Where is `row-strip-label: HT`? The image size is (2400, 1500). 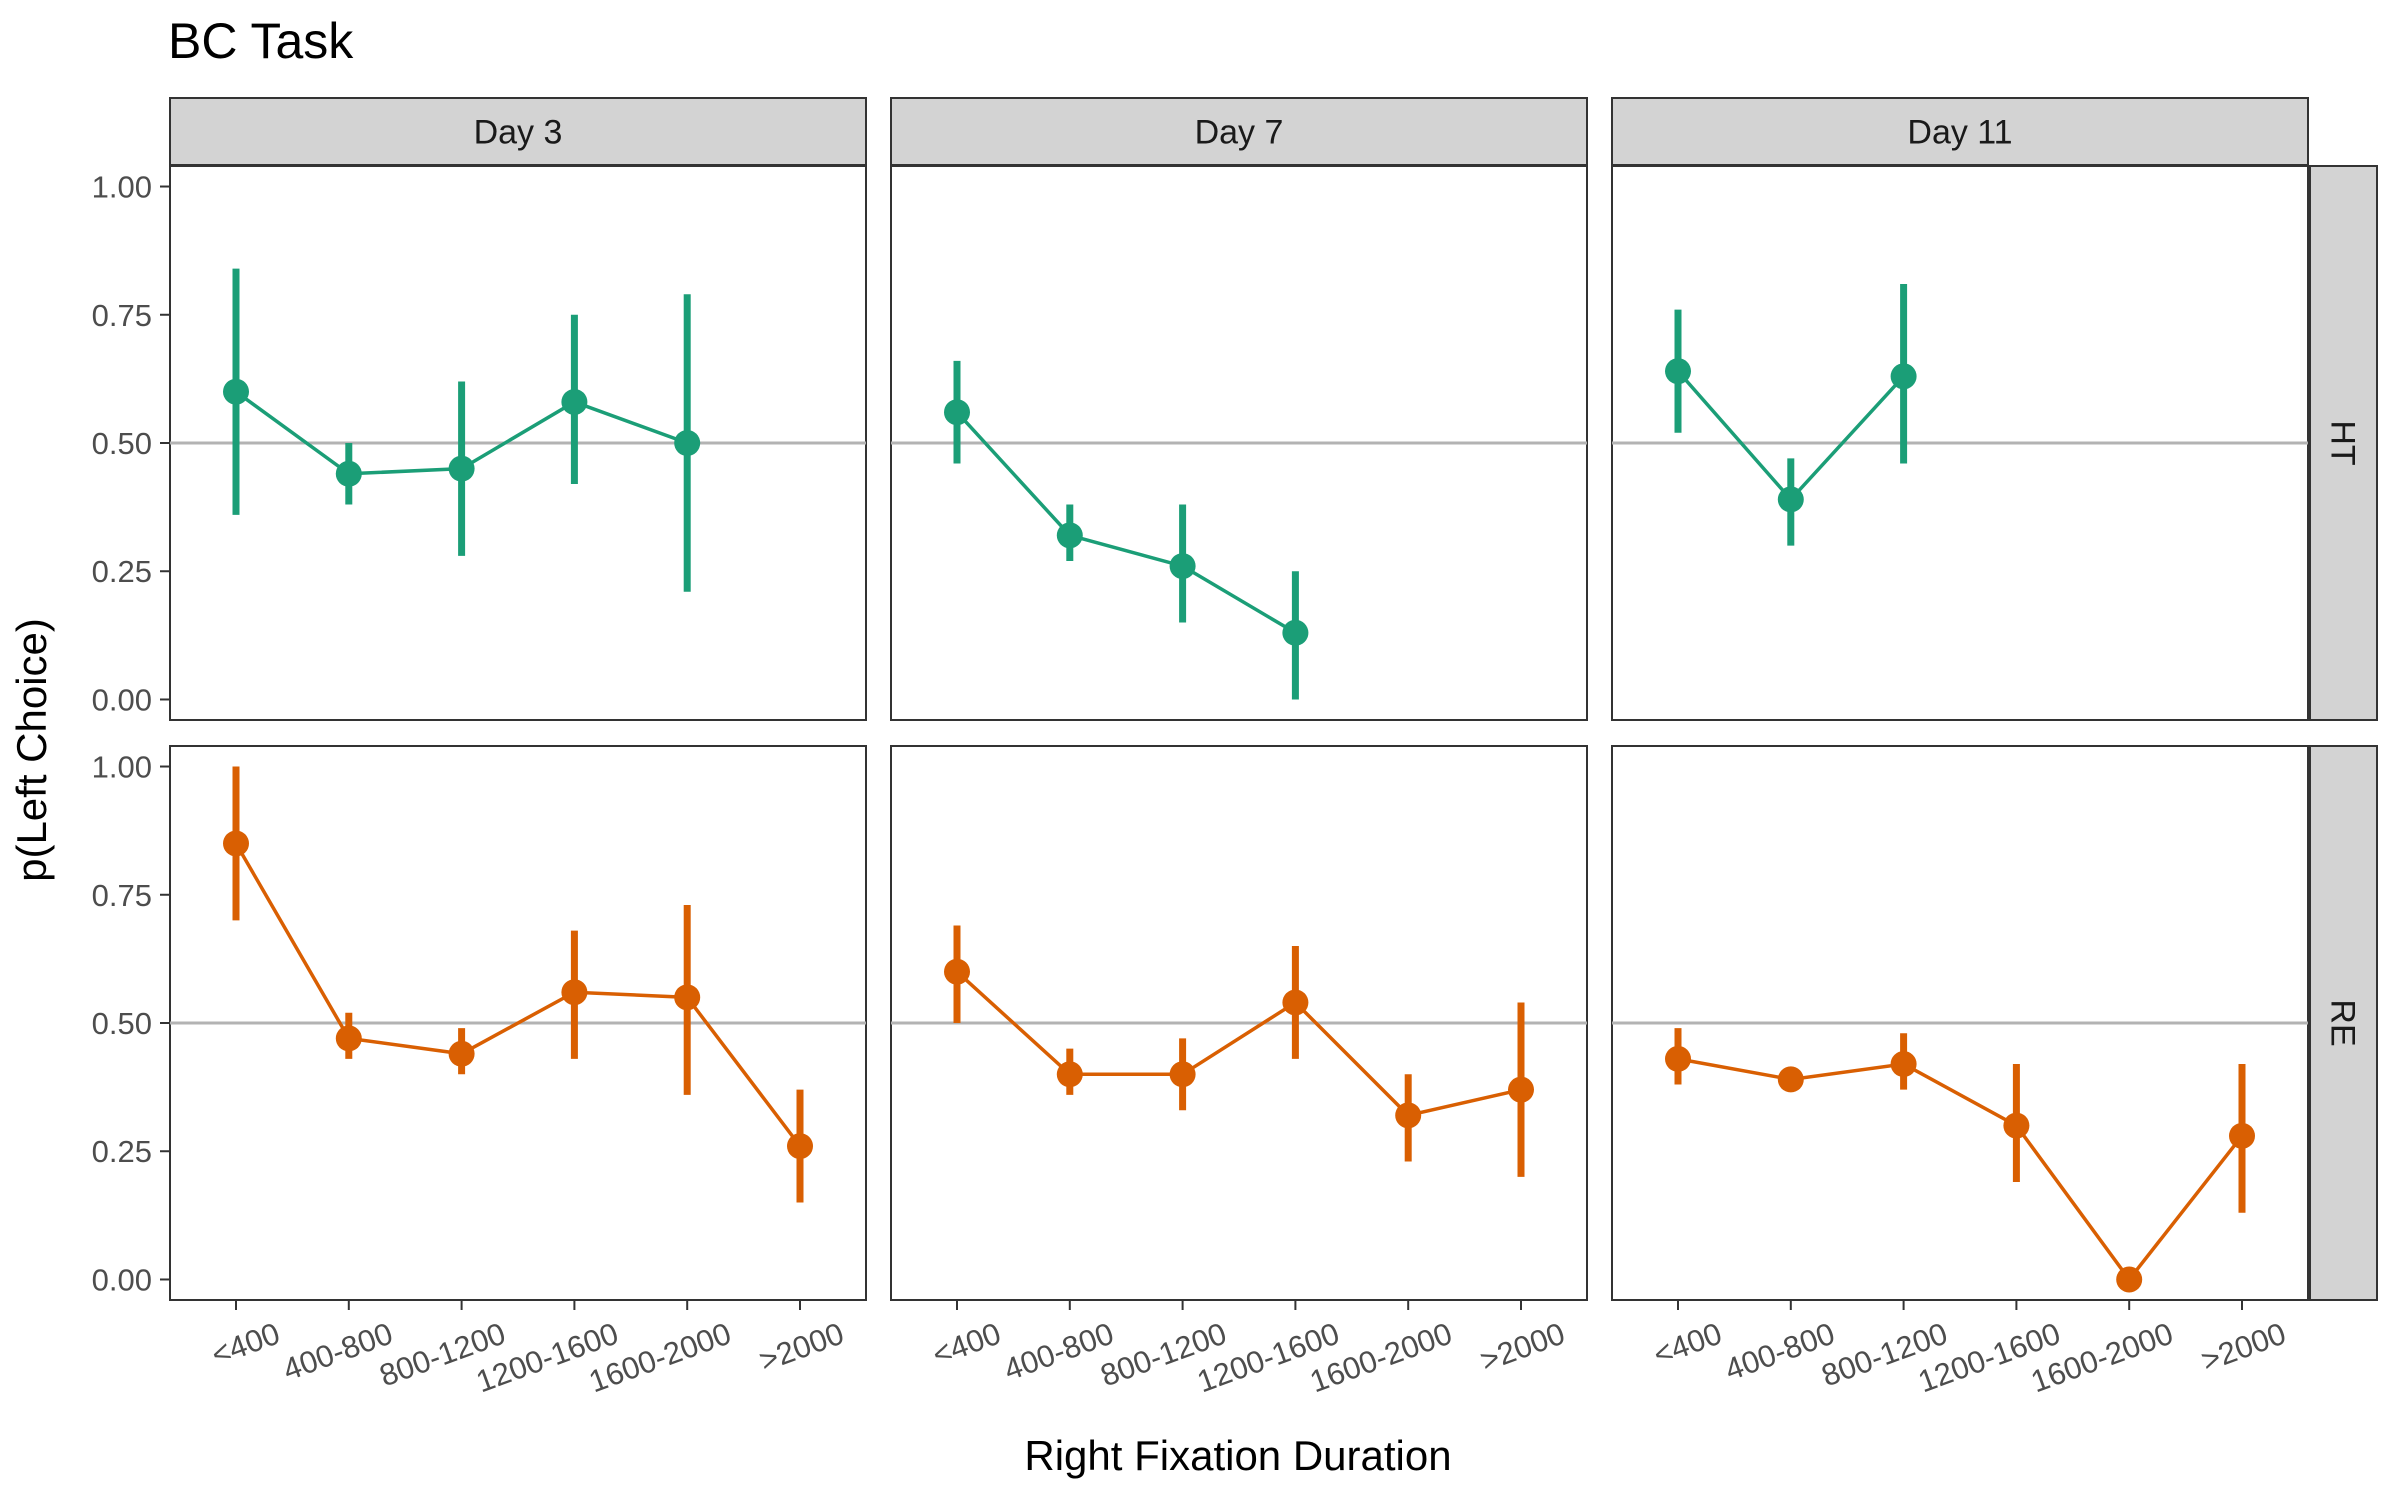
row-strip-label: HT is located at coordinates (2343, 442).